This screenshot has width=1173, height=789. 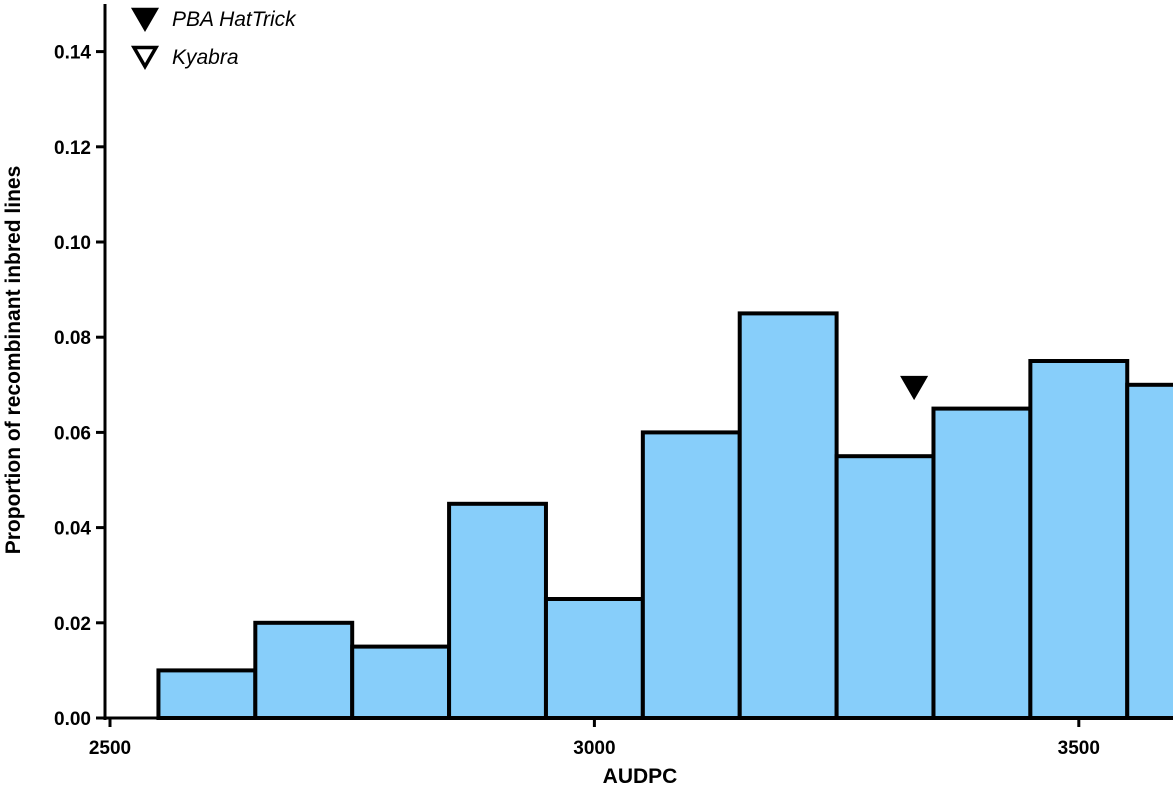 What do you see at coordinates (640, 776) in the screenshot?
I see `x-axis-title: AUDPC` at bounding box center [640, 776].